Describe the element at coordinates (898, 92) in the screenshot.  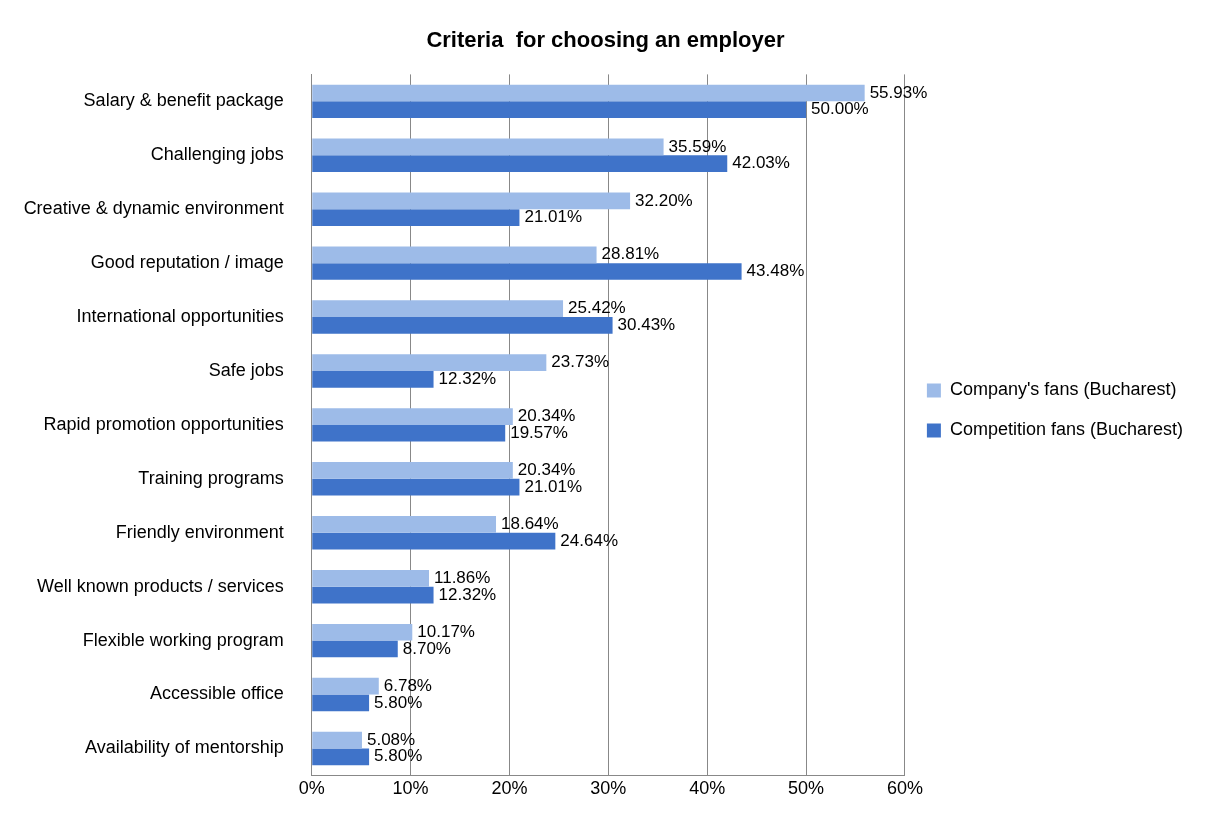
I see `data-label: 55.93%` at that location.